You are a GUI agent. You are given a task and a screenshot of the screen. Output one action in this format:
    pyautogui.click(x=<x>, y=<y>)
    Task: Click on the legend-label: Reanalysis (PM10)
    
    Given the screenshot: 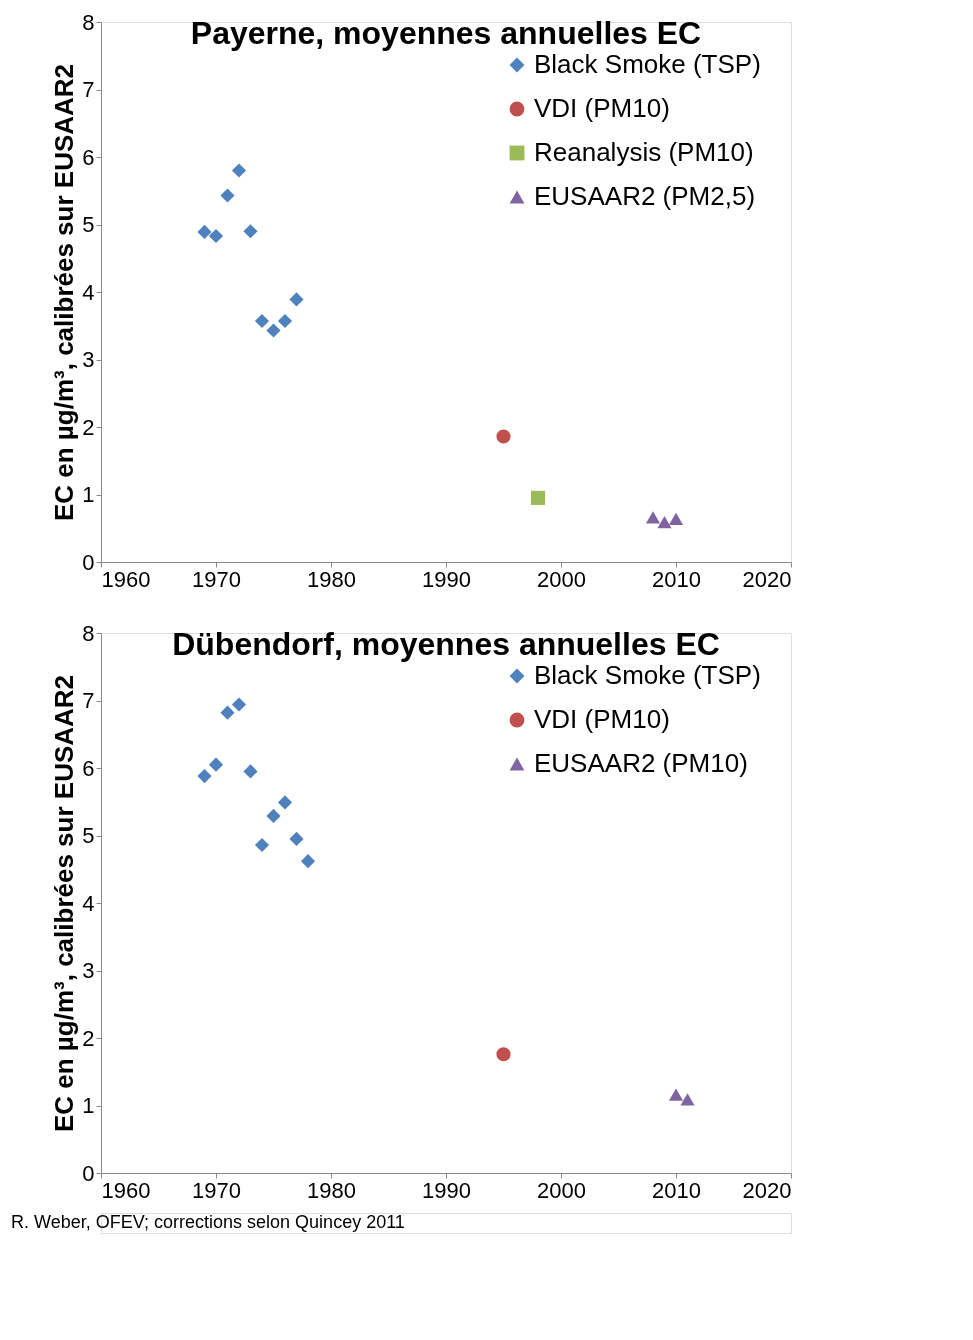 What is the action you would take?
    pyautogui.click(x=644, y=152)
    